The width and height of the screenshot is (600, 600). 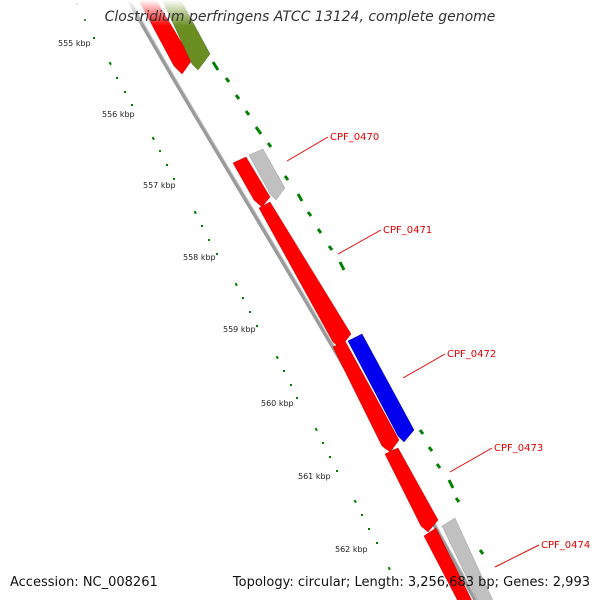 What do you see at coordinates (159, 185) in the screenshot?
I see `kbp-label: 557 kbp` at bounding box center [159, 185].